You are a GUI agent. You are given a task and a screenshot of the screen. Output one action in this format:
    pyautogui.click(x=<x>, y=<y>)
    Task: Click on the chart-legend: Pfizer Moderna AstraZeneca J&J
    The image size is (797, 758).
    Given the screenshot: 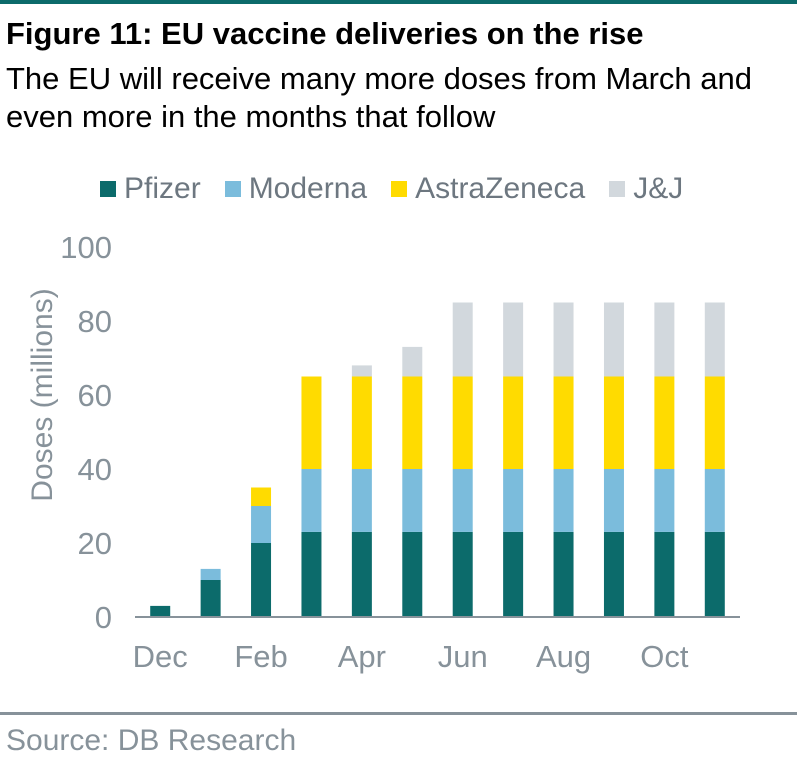 What is the action you would take?
    pyautogui.click(x=403, y=189)
    